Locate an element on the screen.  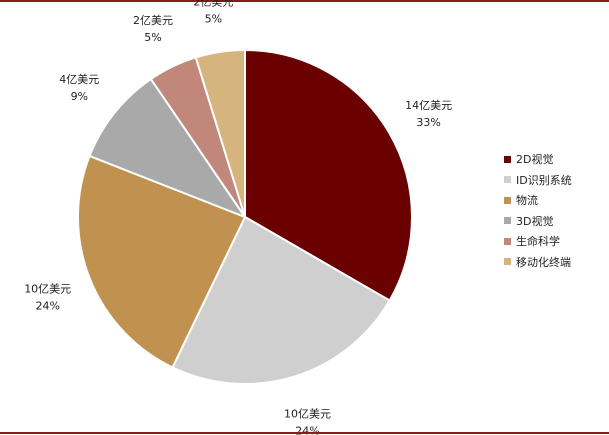
legend-item: 3D视觉 is located at coordinates (538, 221).